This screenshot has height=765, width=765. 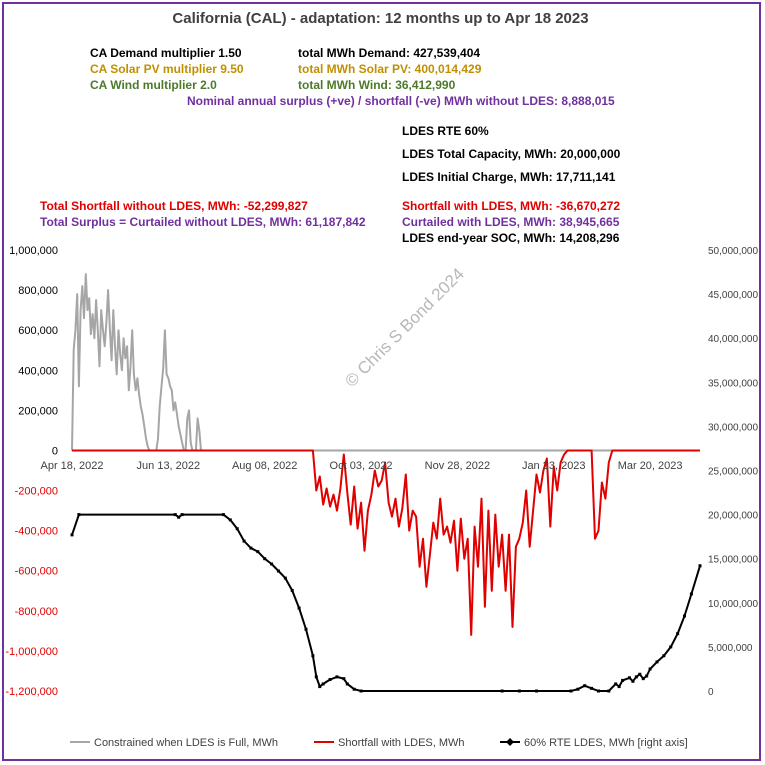 I want to click on right-axis-tick-label: 50,000,000, so click(x=733, y=251).